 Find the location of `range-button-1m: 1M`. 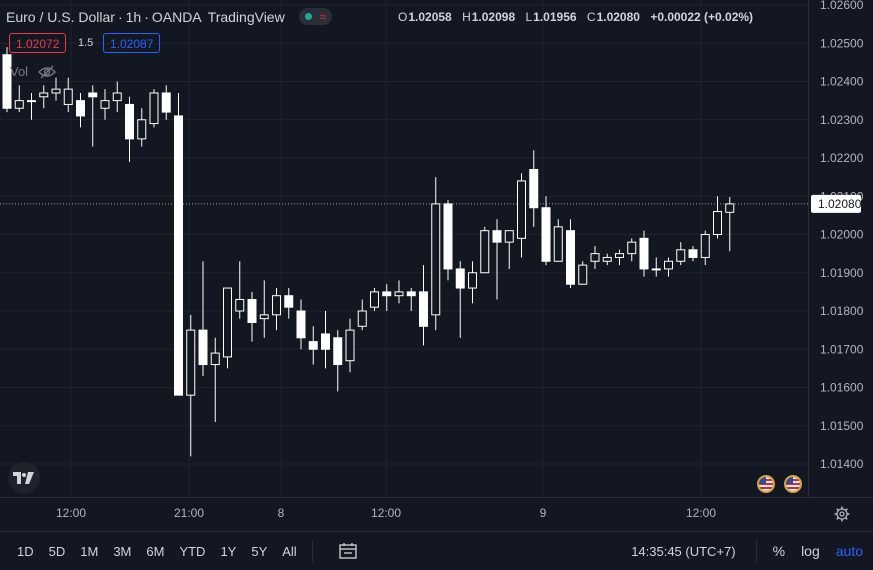

range-button-1m: 1M is located at coordinates (89, 551).